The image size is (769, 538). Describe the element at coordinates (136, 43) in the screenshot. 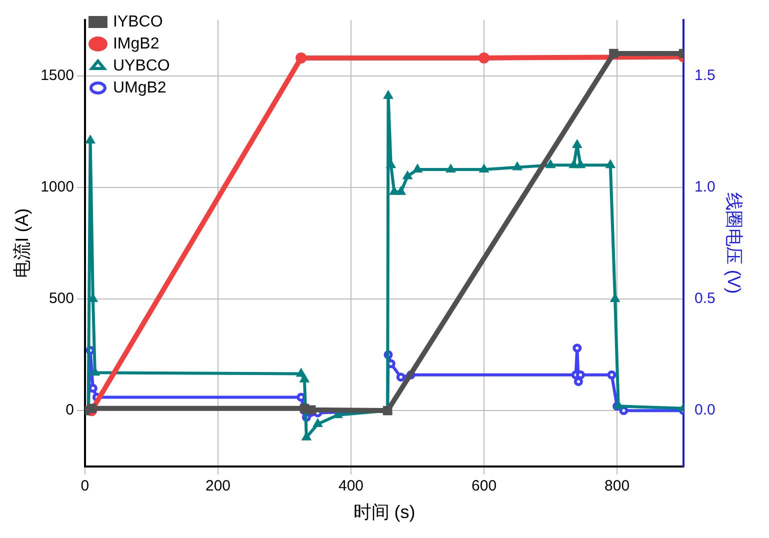

I see `legend-label: IMgB2` at that location.